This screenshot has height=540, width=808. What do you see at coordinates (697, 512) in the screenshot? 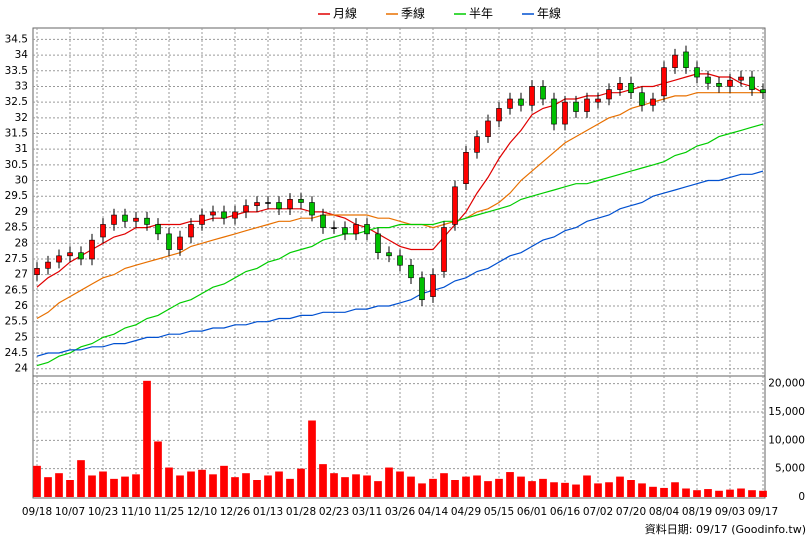
I see `x-tick-label: 08/19` at bounding box center [697, 512].